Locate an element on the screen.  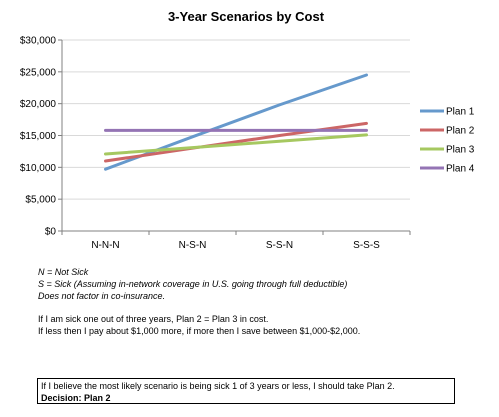
x-tick-label: S-S-S is located at coordinates (366, 245).